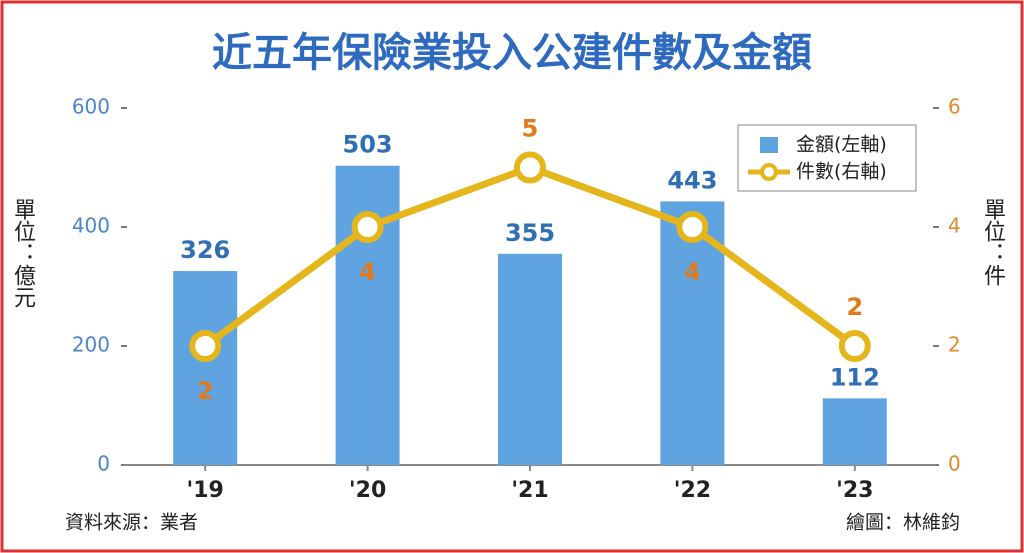 This screenshot has height=553, width=1024. What do you see at coordinates (692, 180) in the screenshot?
I see `bar-value-label: 443` at bounding box center [692, 180].